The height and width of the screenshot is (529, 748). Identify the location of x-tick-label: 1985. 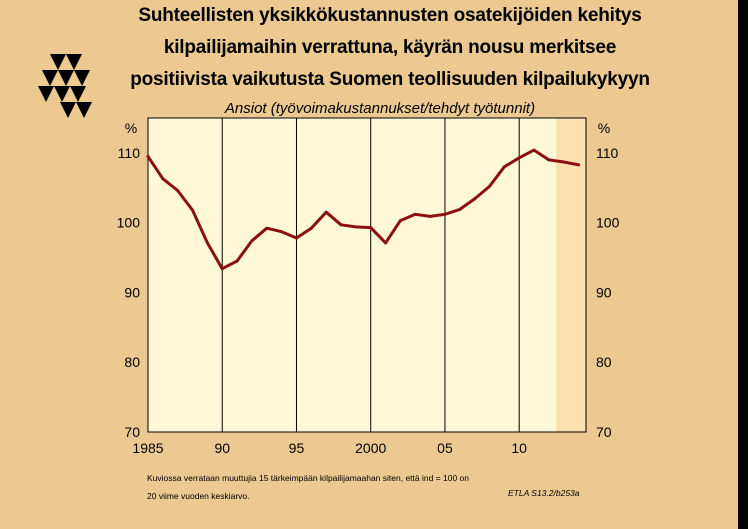
(147, 448).